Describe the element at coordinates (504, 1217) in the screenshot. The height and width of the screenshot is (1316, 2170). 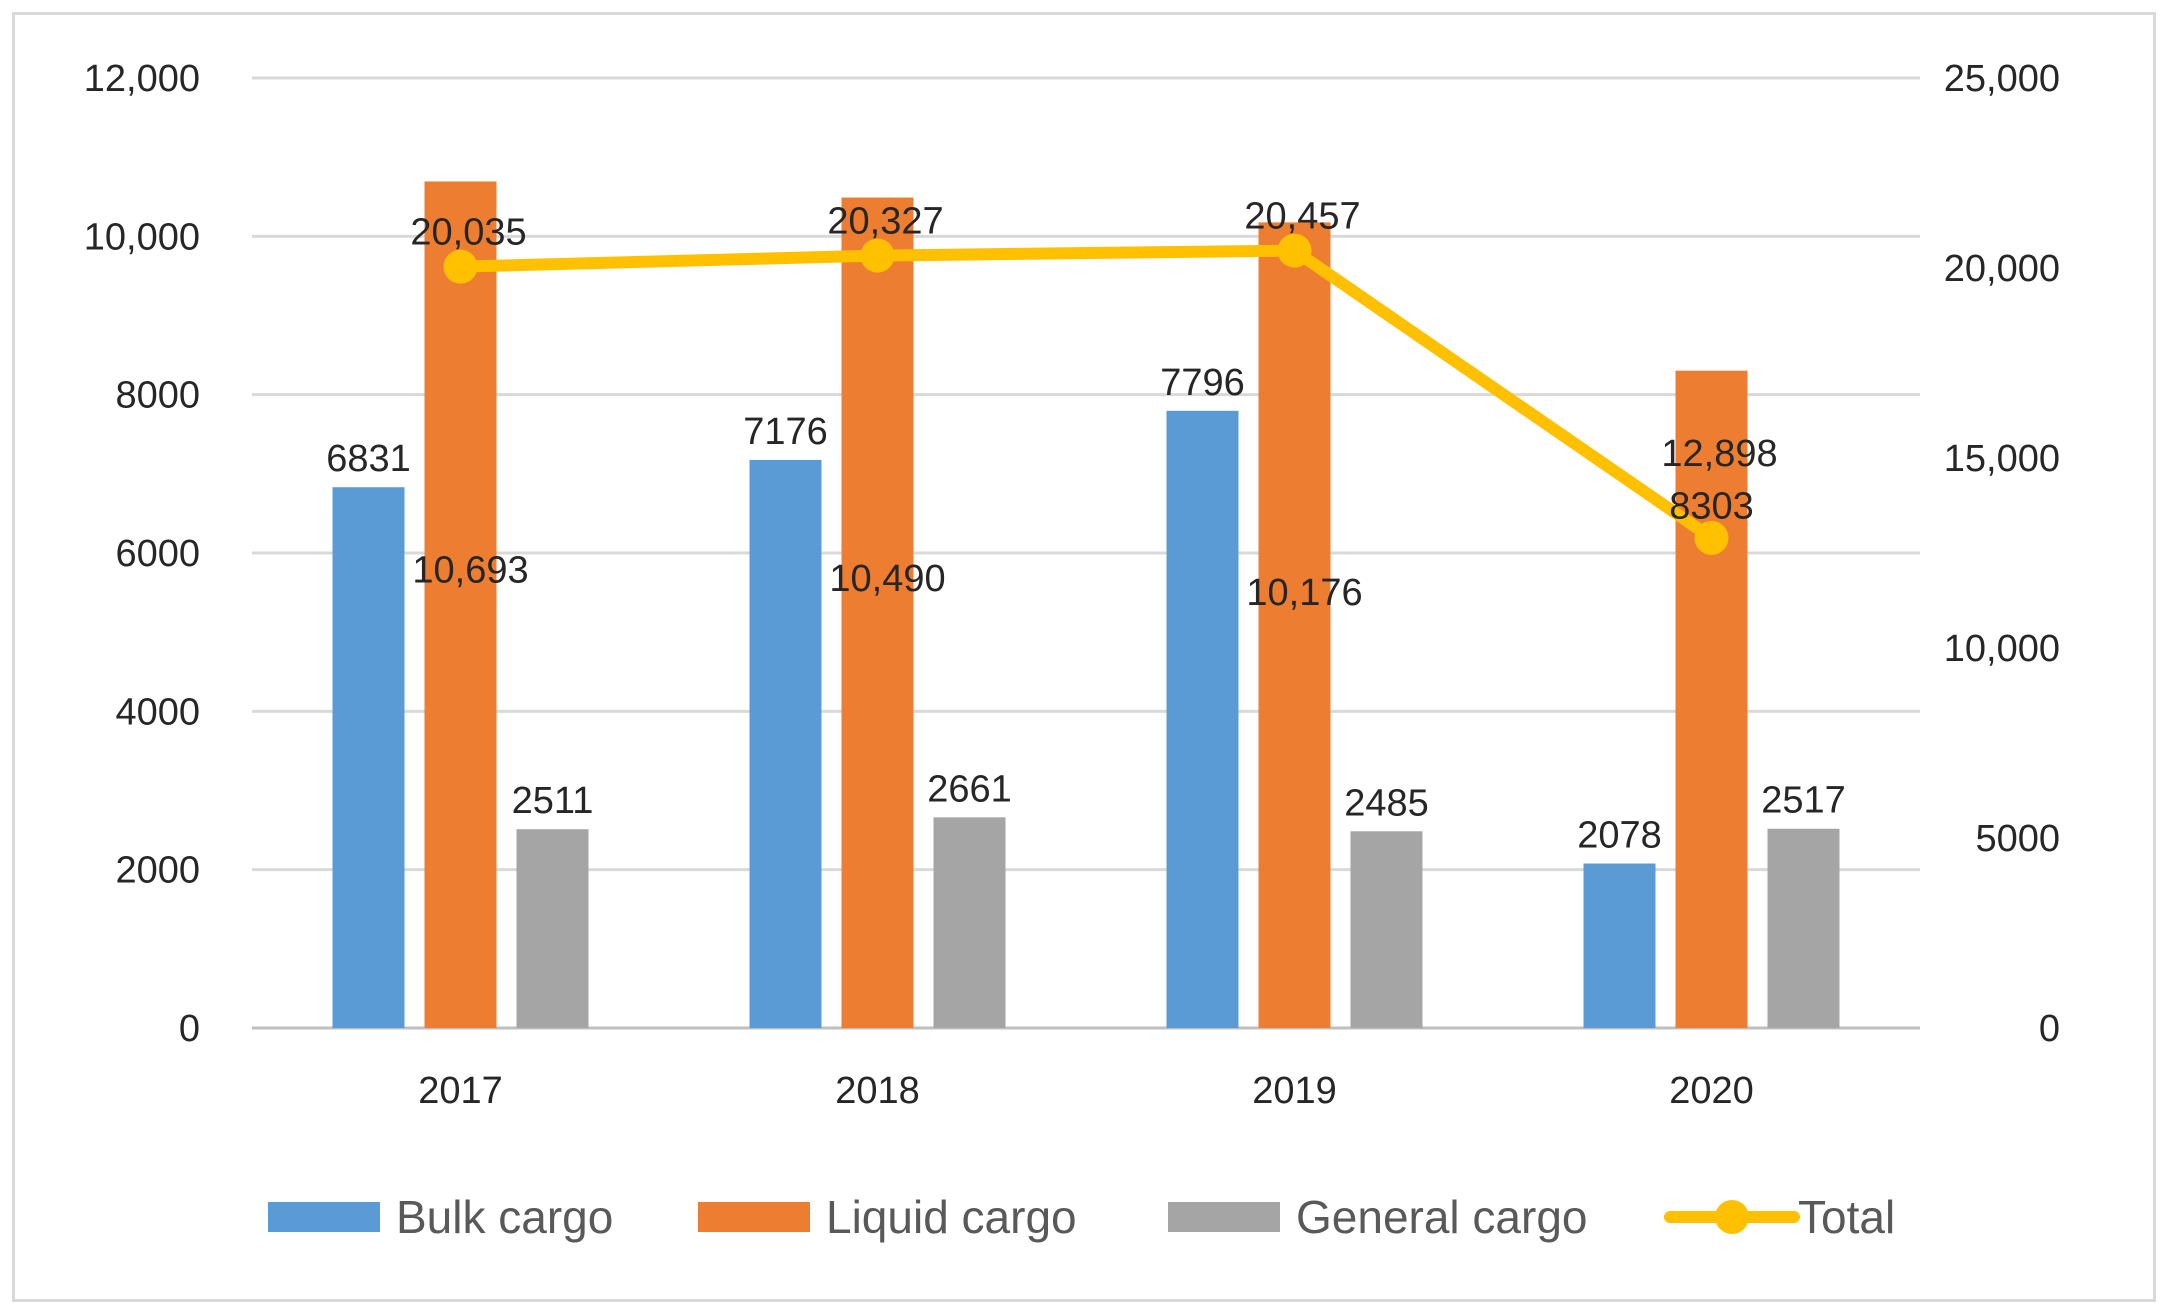
I see `bulk-cargo-legend-label: Bulk cargo` at that location.